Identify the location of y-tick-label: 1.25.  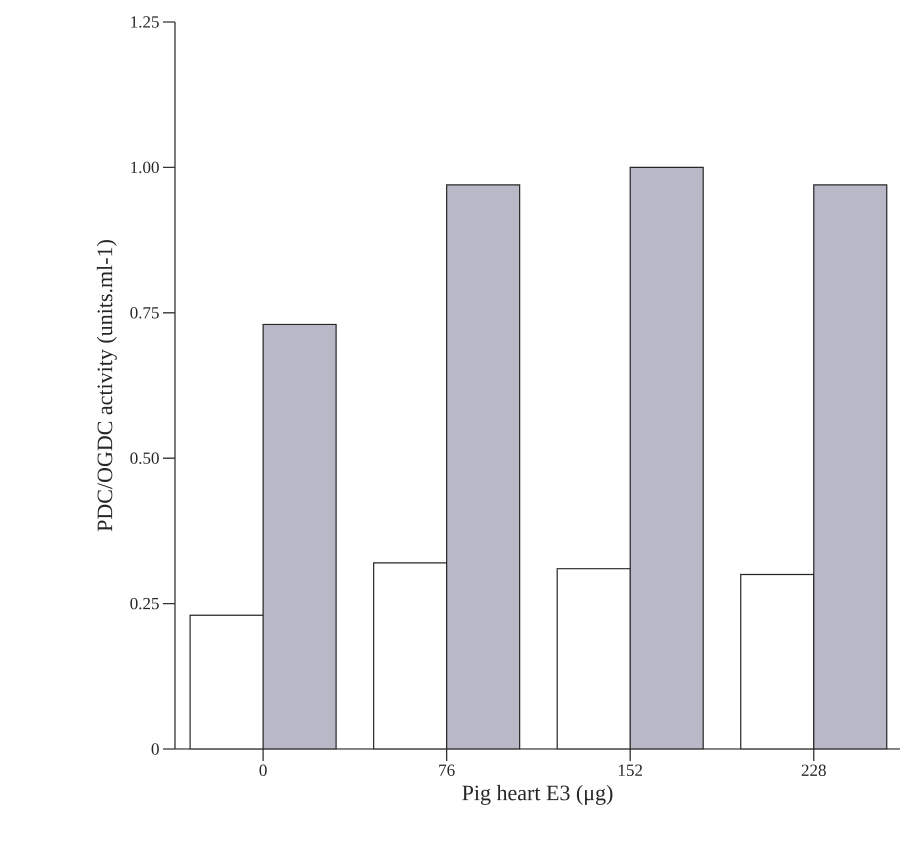
(145, 22).